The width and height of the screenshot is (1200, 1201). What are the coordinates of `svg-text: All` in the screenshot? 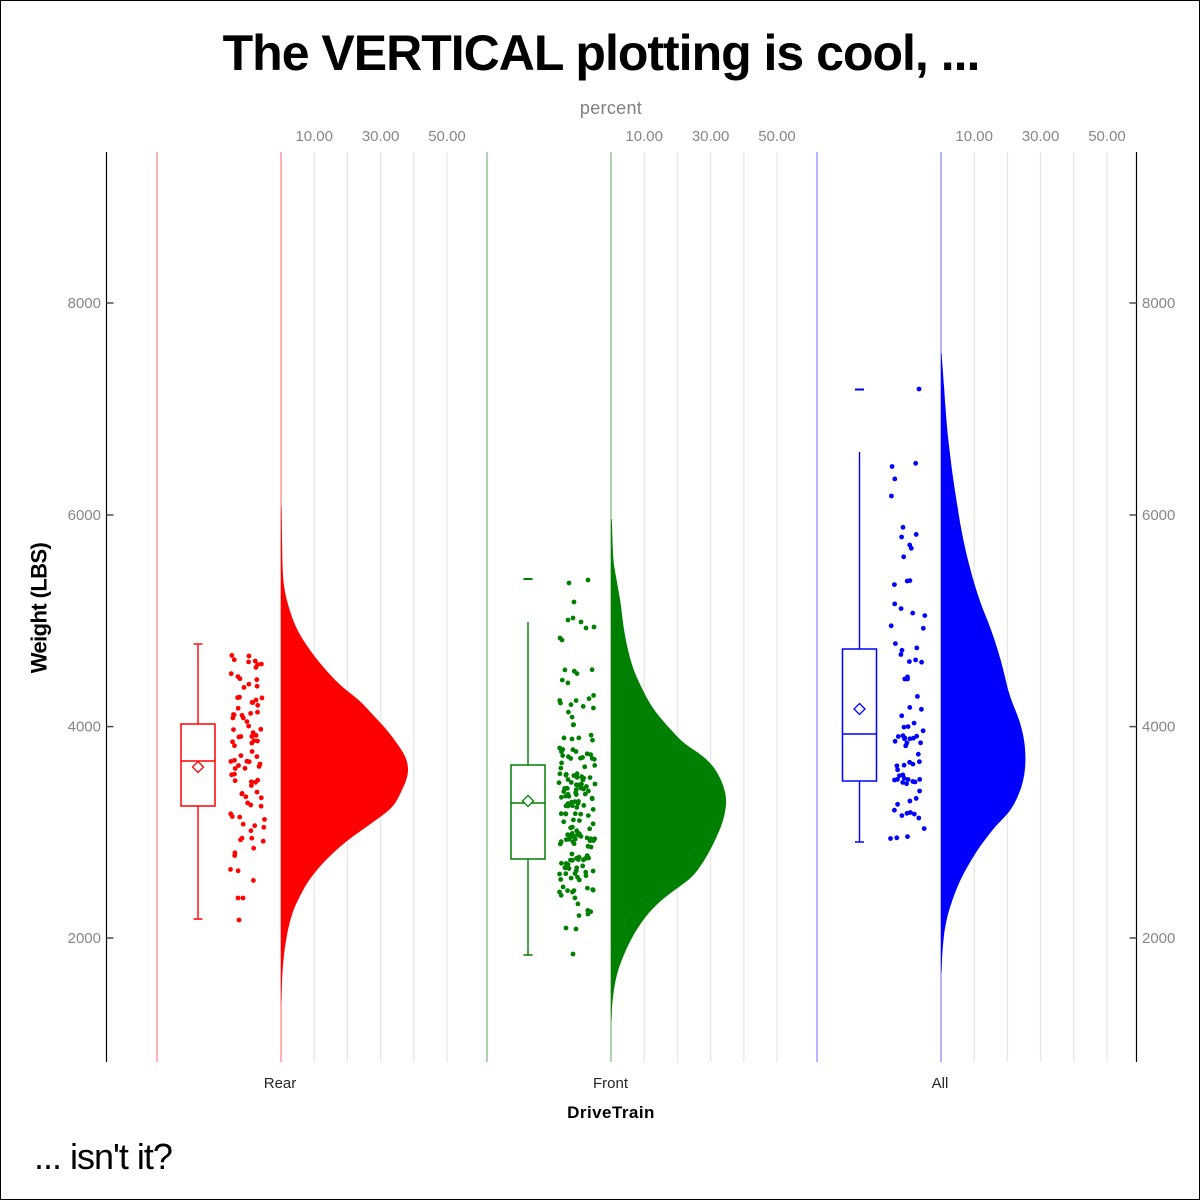 It's located at (940, 1083).